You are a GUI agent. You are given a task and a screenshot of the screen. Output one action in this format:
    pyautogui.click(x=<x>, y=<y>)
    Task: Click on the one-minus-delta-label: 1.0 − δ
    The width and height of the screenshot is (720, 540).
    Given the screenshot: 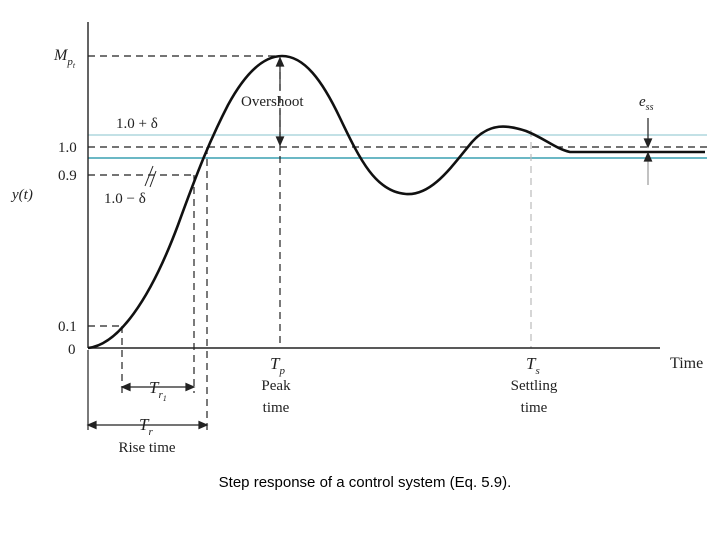 What is the action you would take?
    pyautogui.click(x=125, y=199)
    